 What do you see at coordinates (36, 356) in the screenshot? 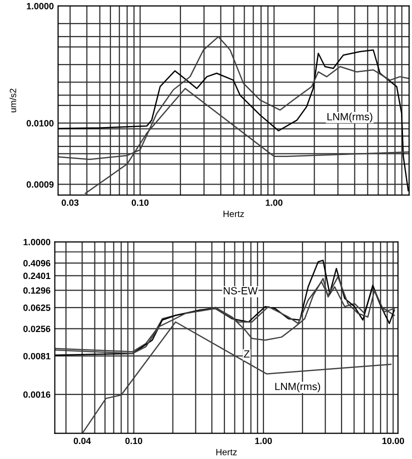
I see `y-tick-label: 0.0081` at bounding box center [36, 356].